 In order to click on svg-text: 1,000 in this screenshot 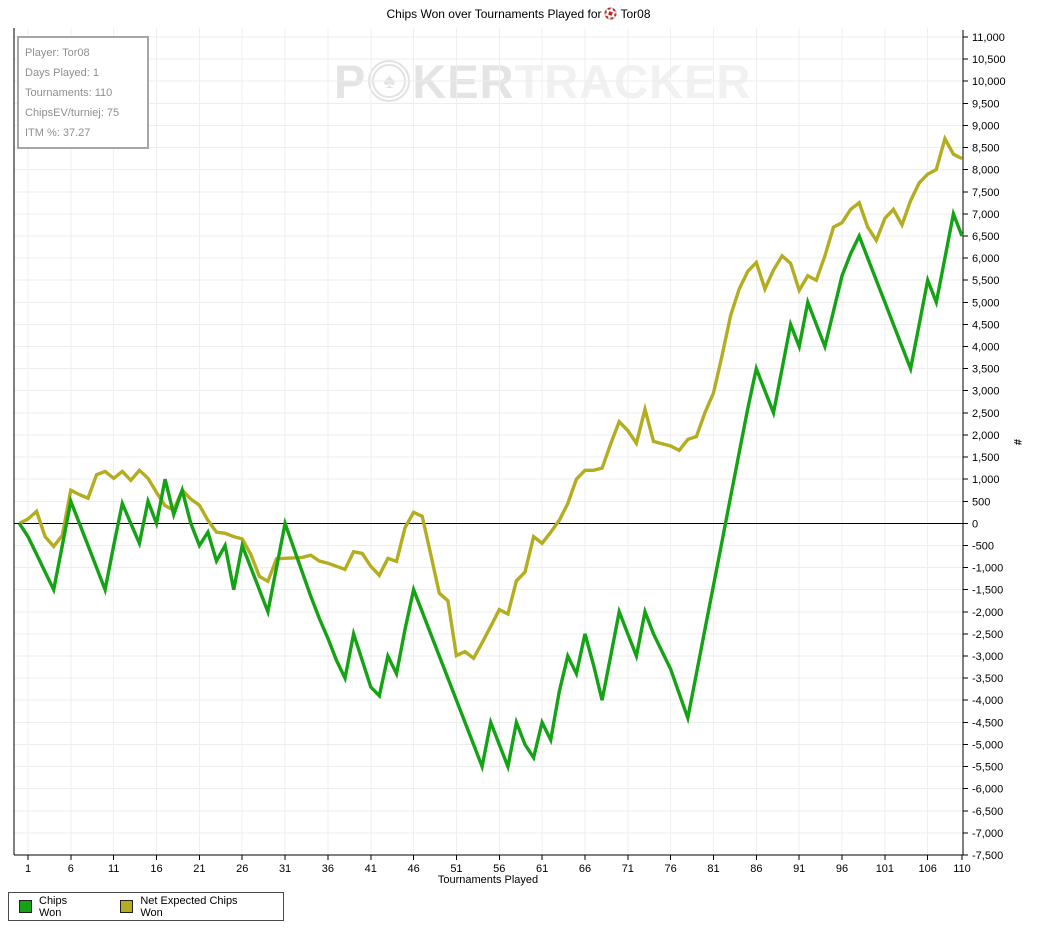, I will do `click(986, 480)`.